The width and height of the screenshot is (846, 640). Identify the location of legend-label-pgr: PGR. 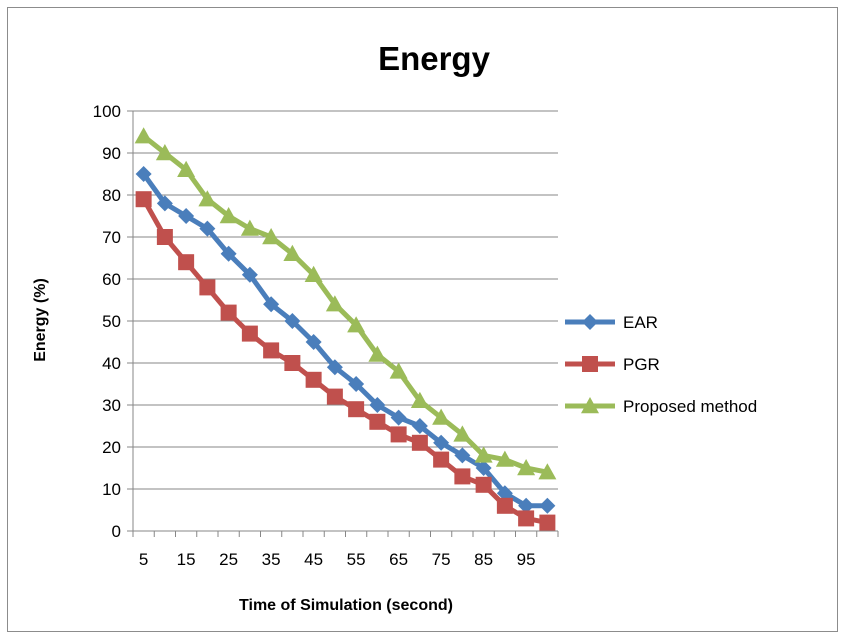
(641, 364).